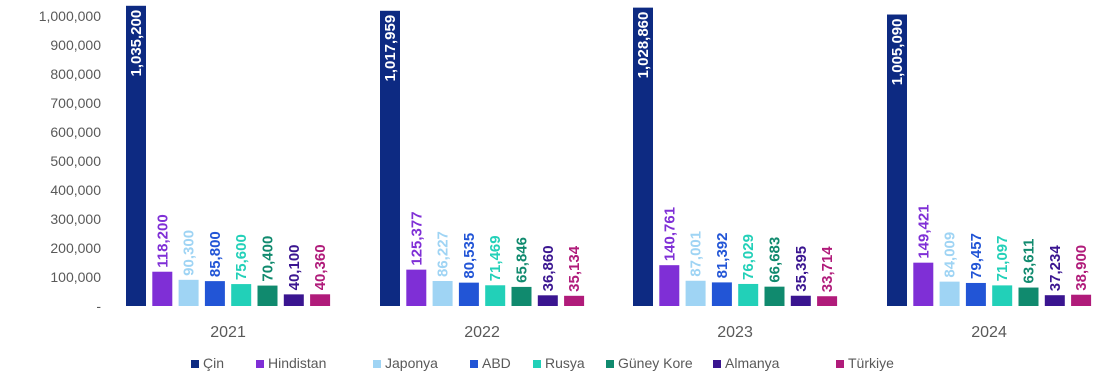 This screenshot has height=382, width=1110. I want to click on legend-label: Türkiye, so click(871, 363).